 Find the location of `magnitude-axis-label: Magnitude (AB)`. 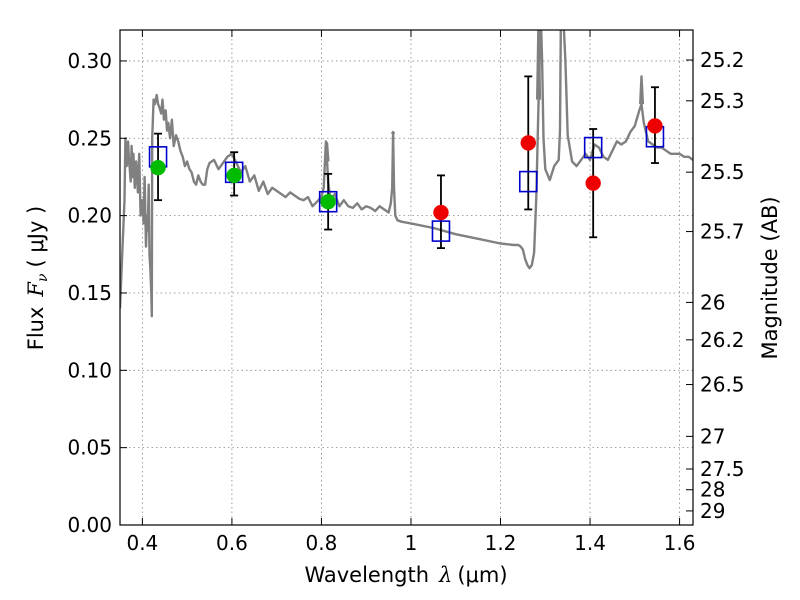

magnitude-axis-label: Magnitude (AB) is located at coordinates (770, 277).